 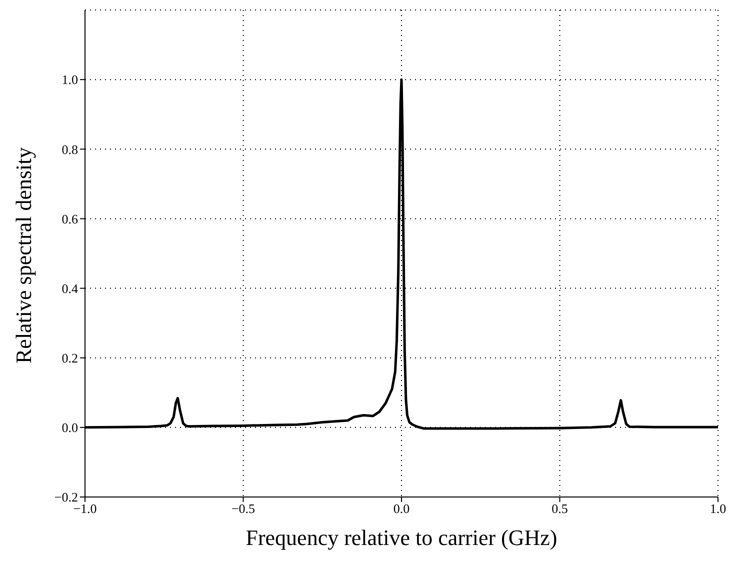 What do you see at coordinates (70, 218) in the screenshot?
I see `y-tick-label: 0.6` at bounding box center [70, 218].